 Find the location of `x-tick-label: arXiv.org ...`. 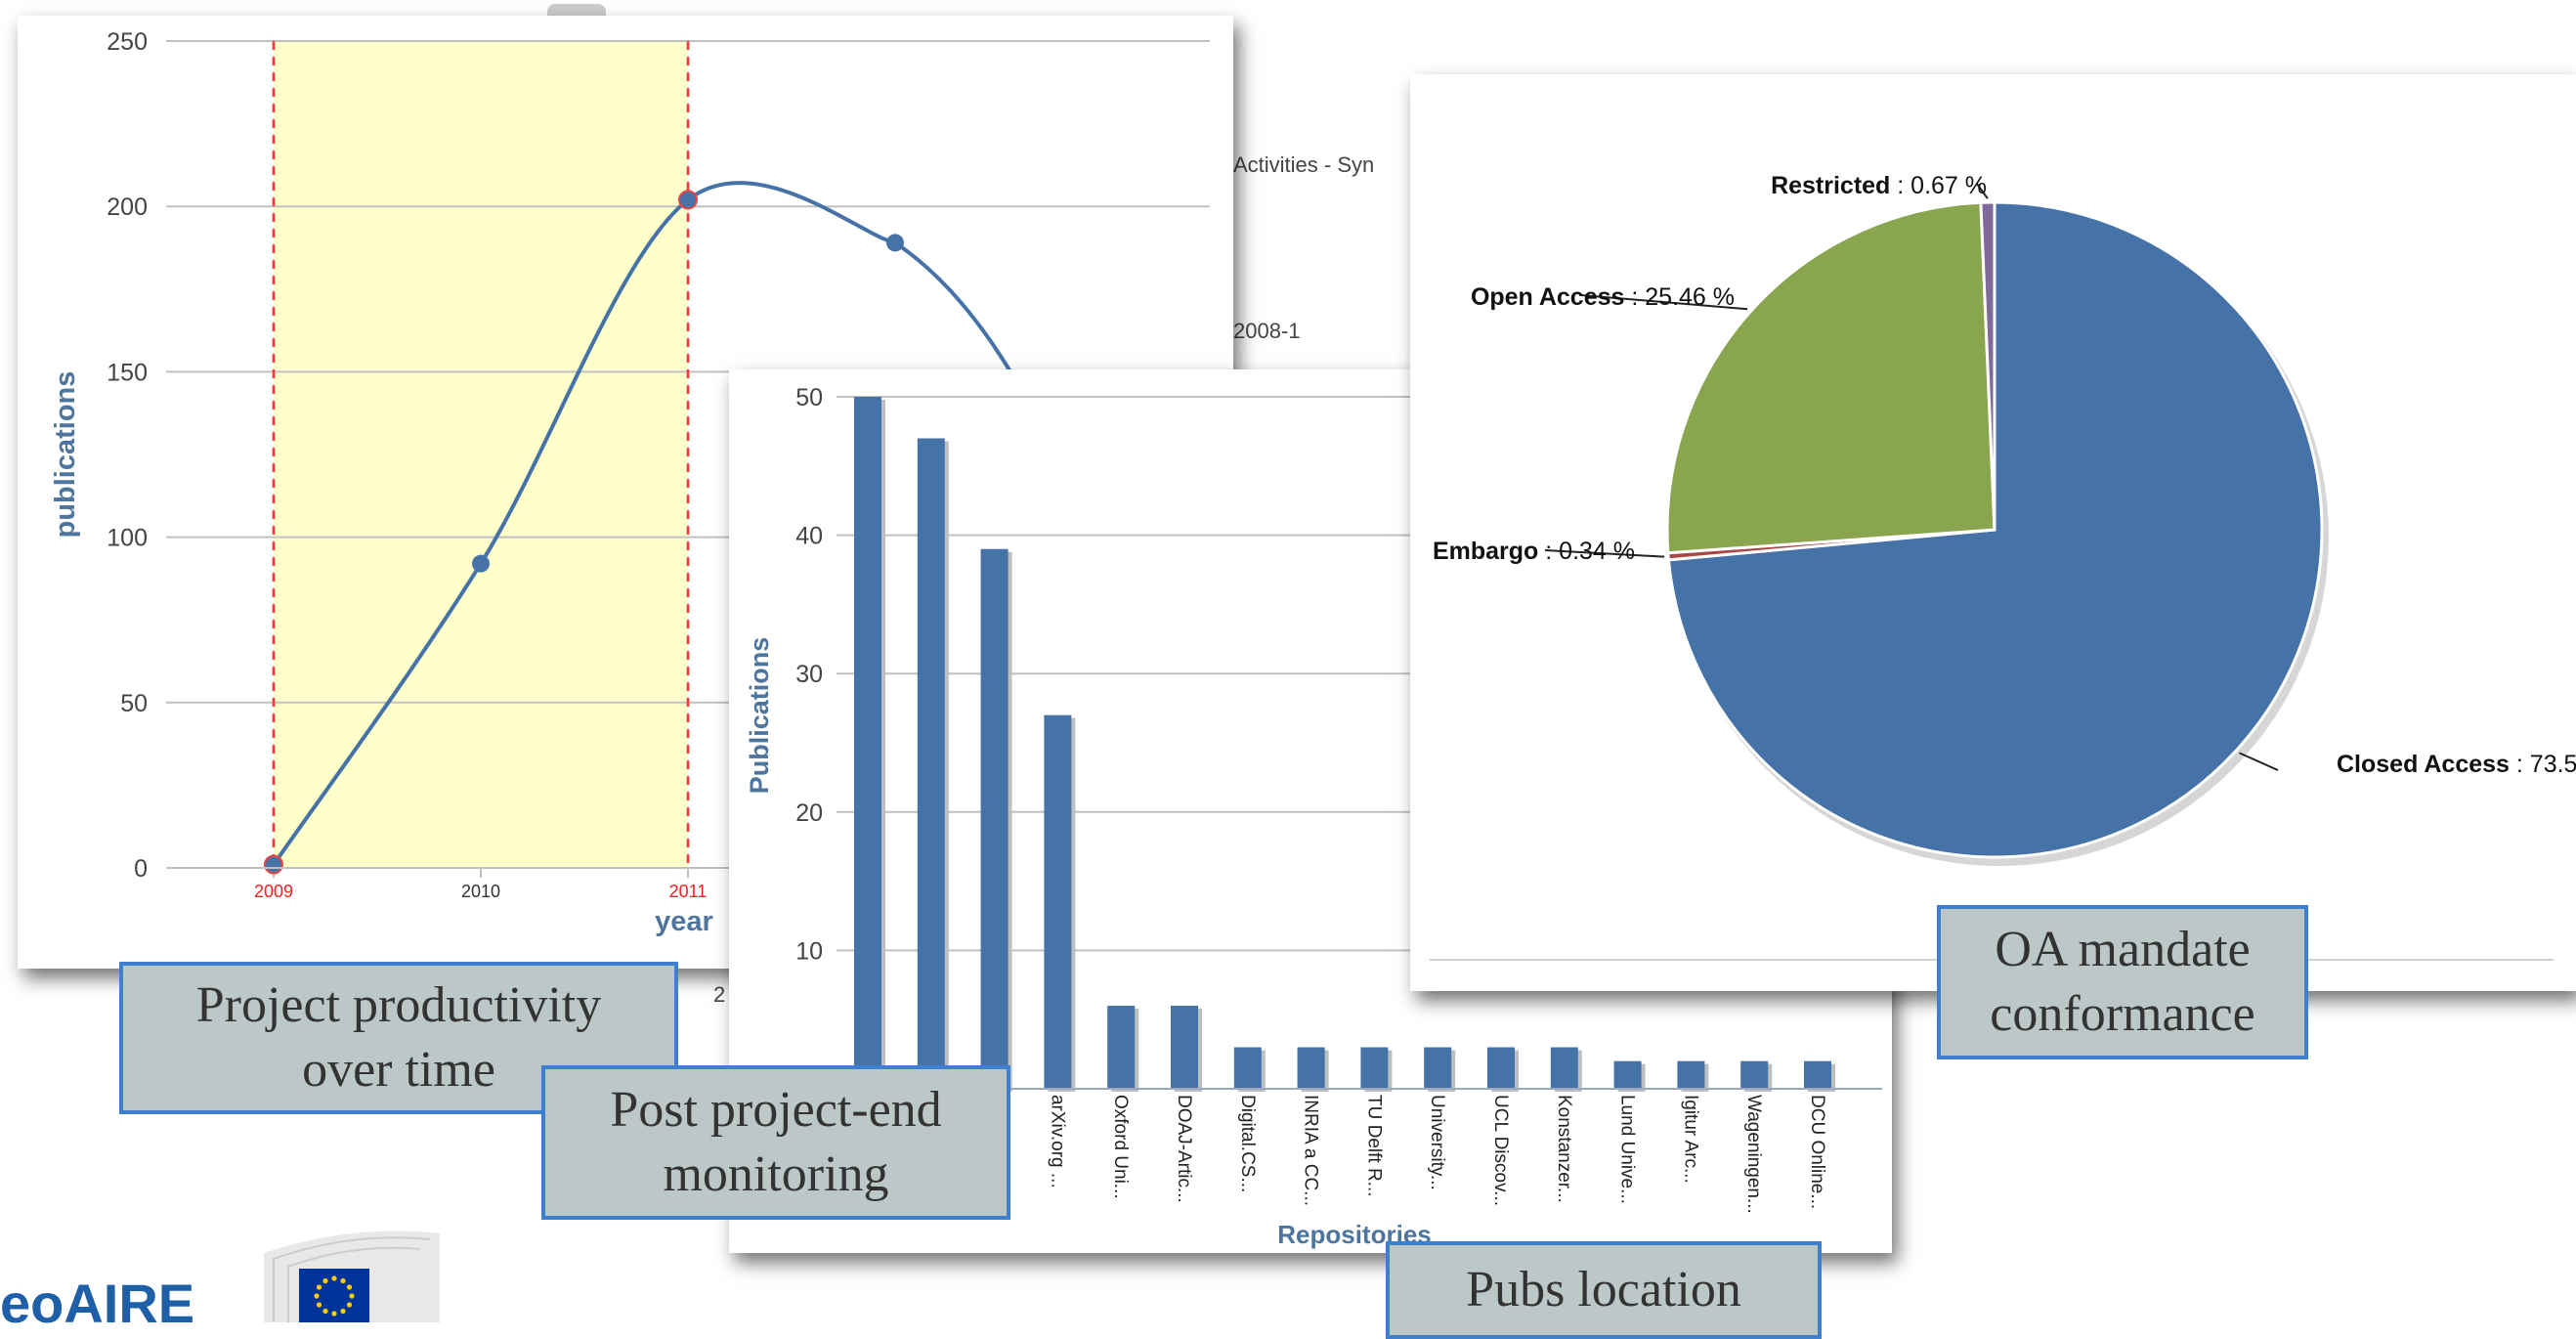

x-tick-label: arXiv.org ... is located at coordinates (1057, 1141).